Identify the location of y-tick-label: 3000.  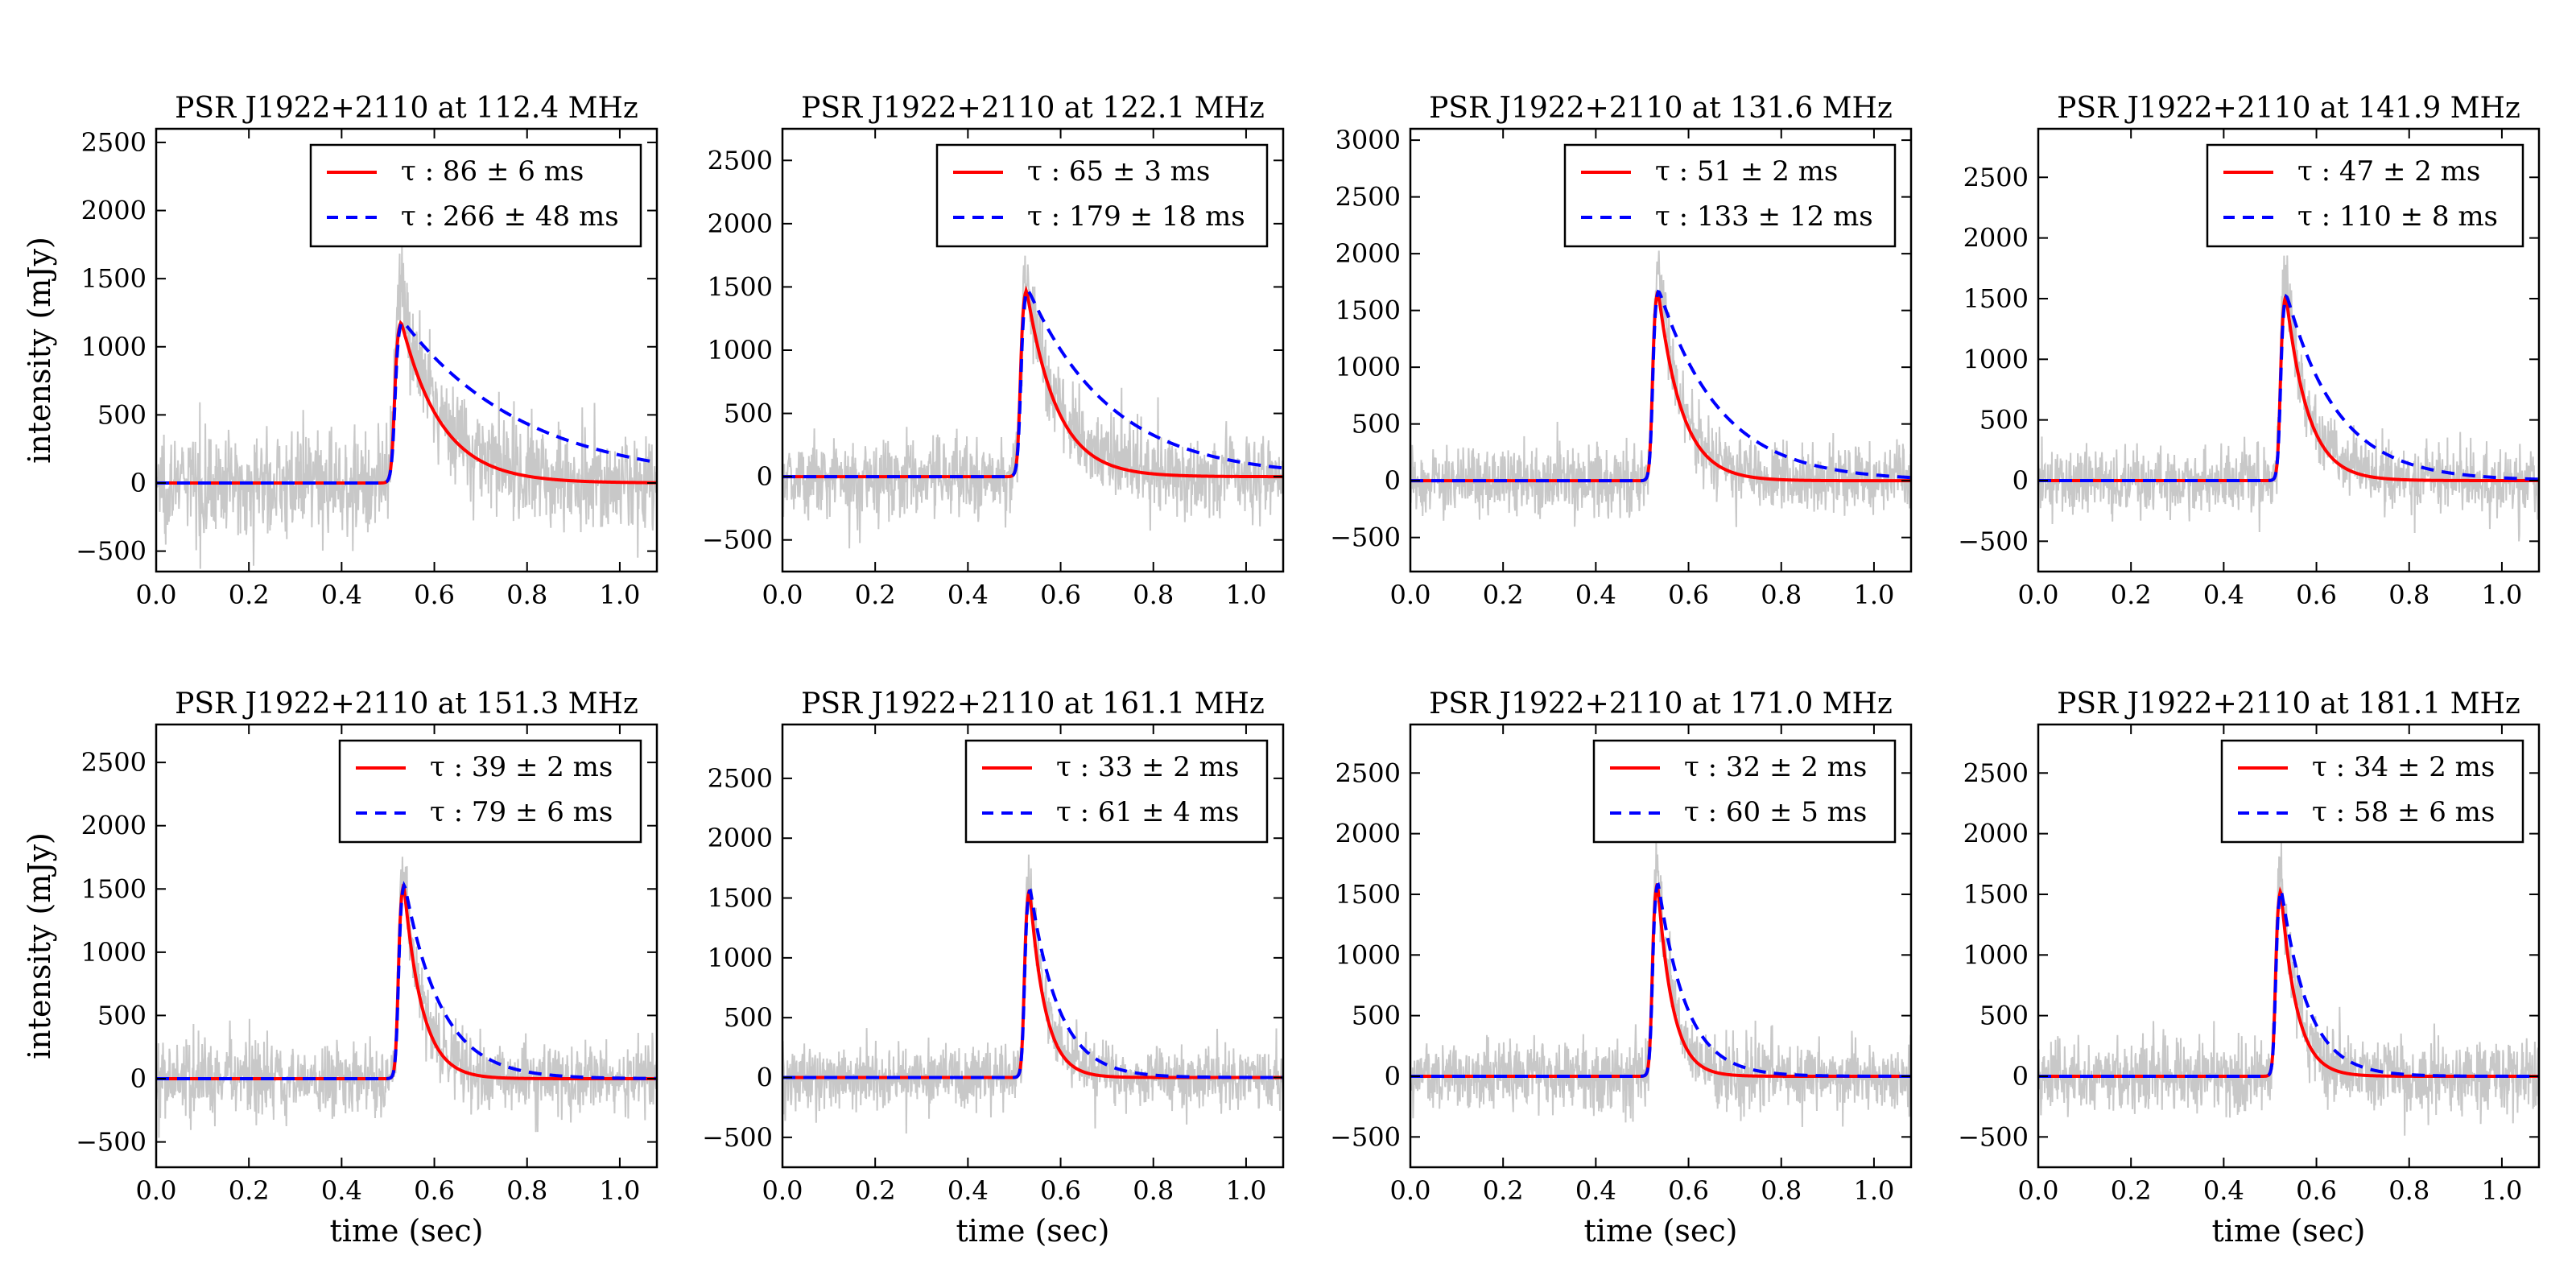
(1368, 140).